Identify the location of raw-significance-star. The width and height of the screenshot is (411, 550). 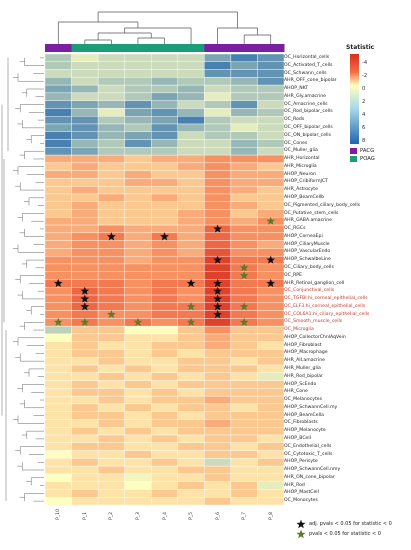
(58, 321).